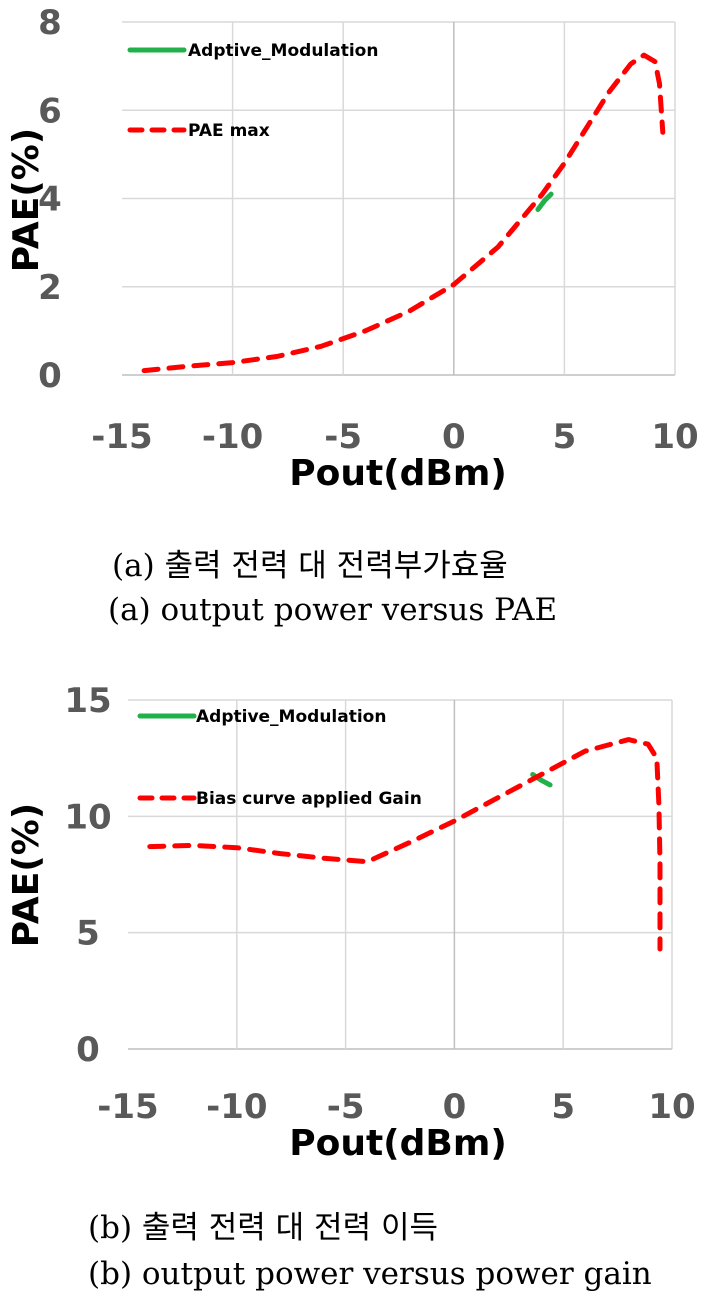 The height and width of the screenshot is (1298, 705). I want to click on y-tick-label: 8, so click(50, 23).